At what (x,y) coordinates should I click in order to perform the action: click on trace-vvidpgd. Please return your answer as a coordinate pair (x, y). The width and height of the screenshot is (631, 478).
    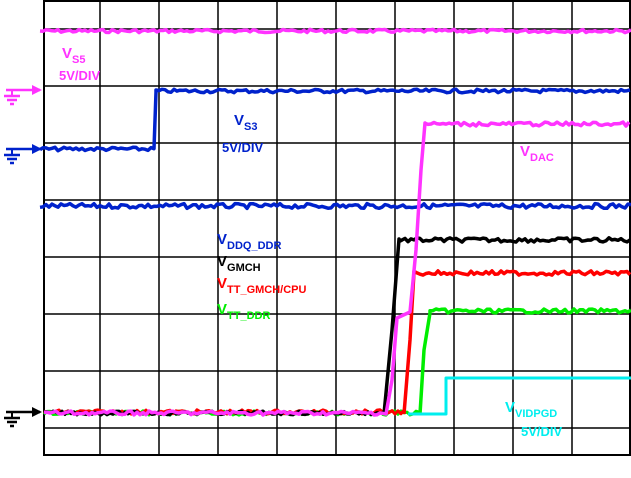
    Looking at the image, I should click on (519, 396).